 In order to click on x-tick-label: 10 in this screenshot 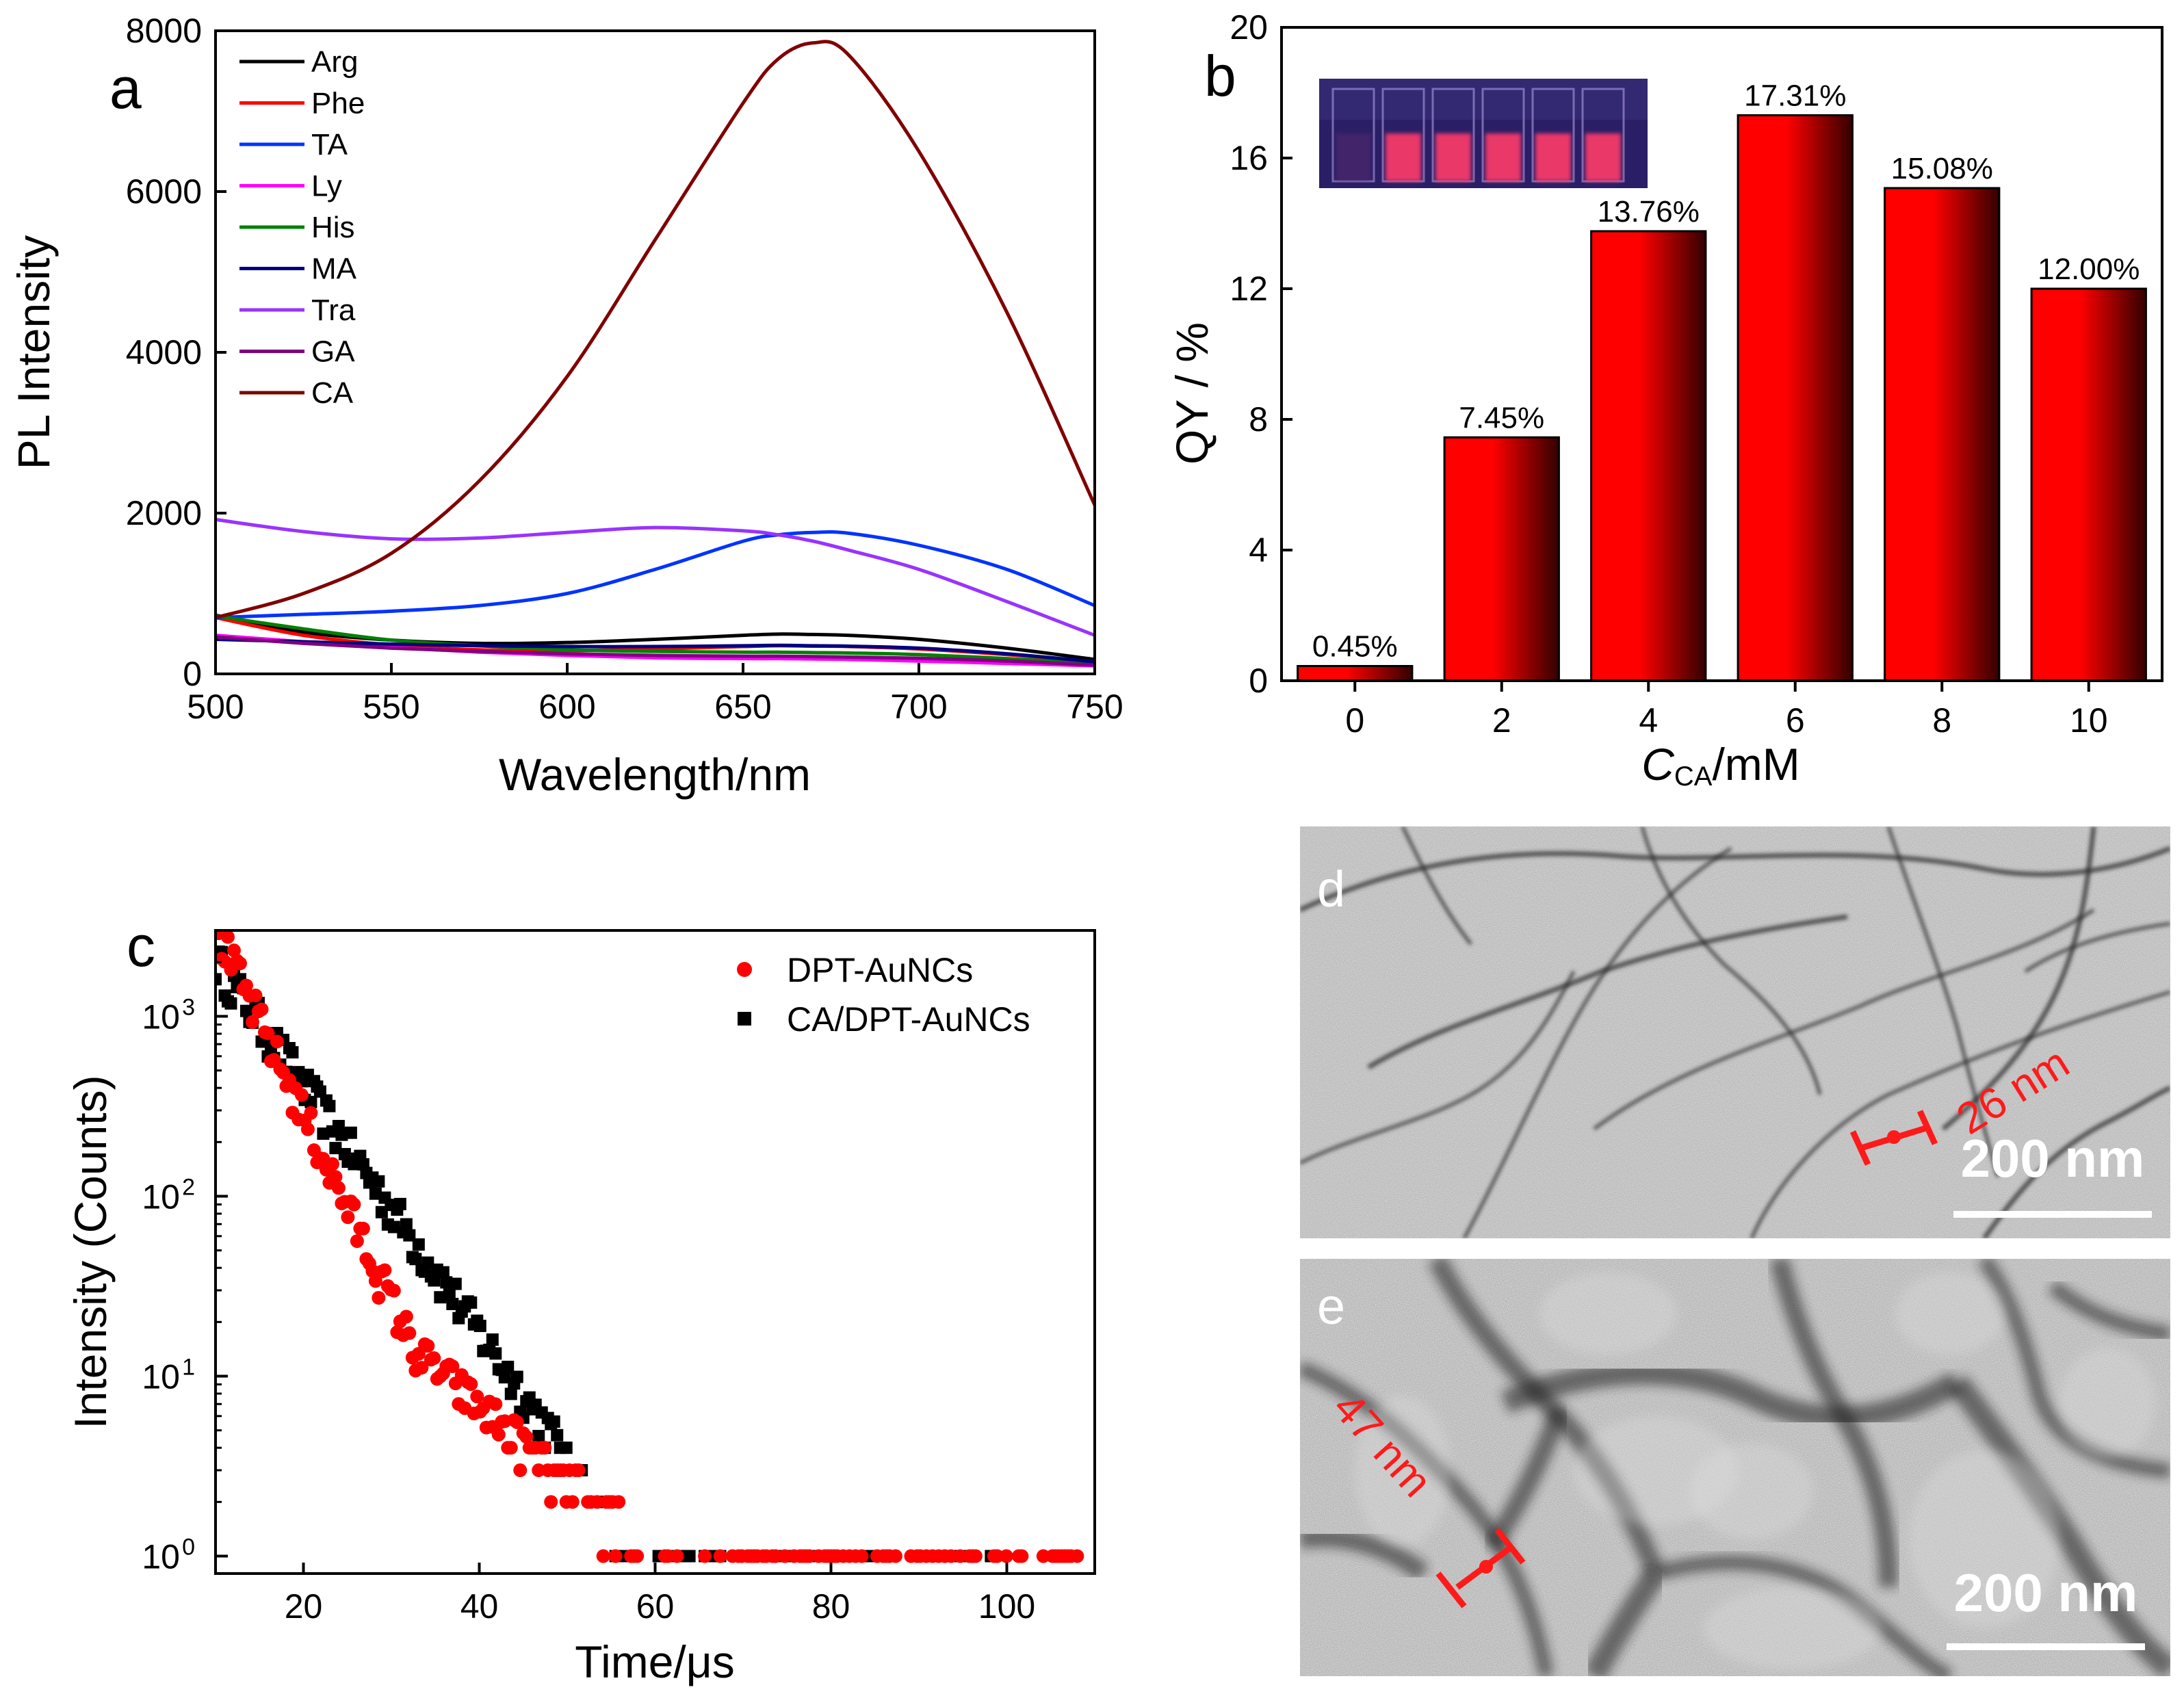, I will do `click(2089, 720)`.